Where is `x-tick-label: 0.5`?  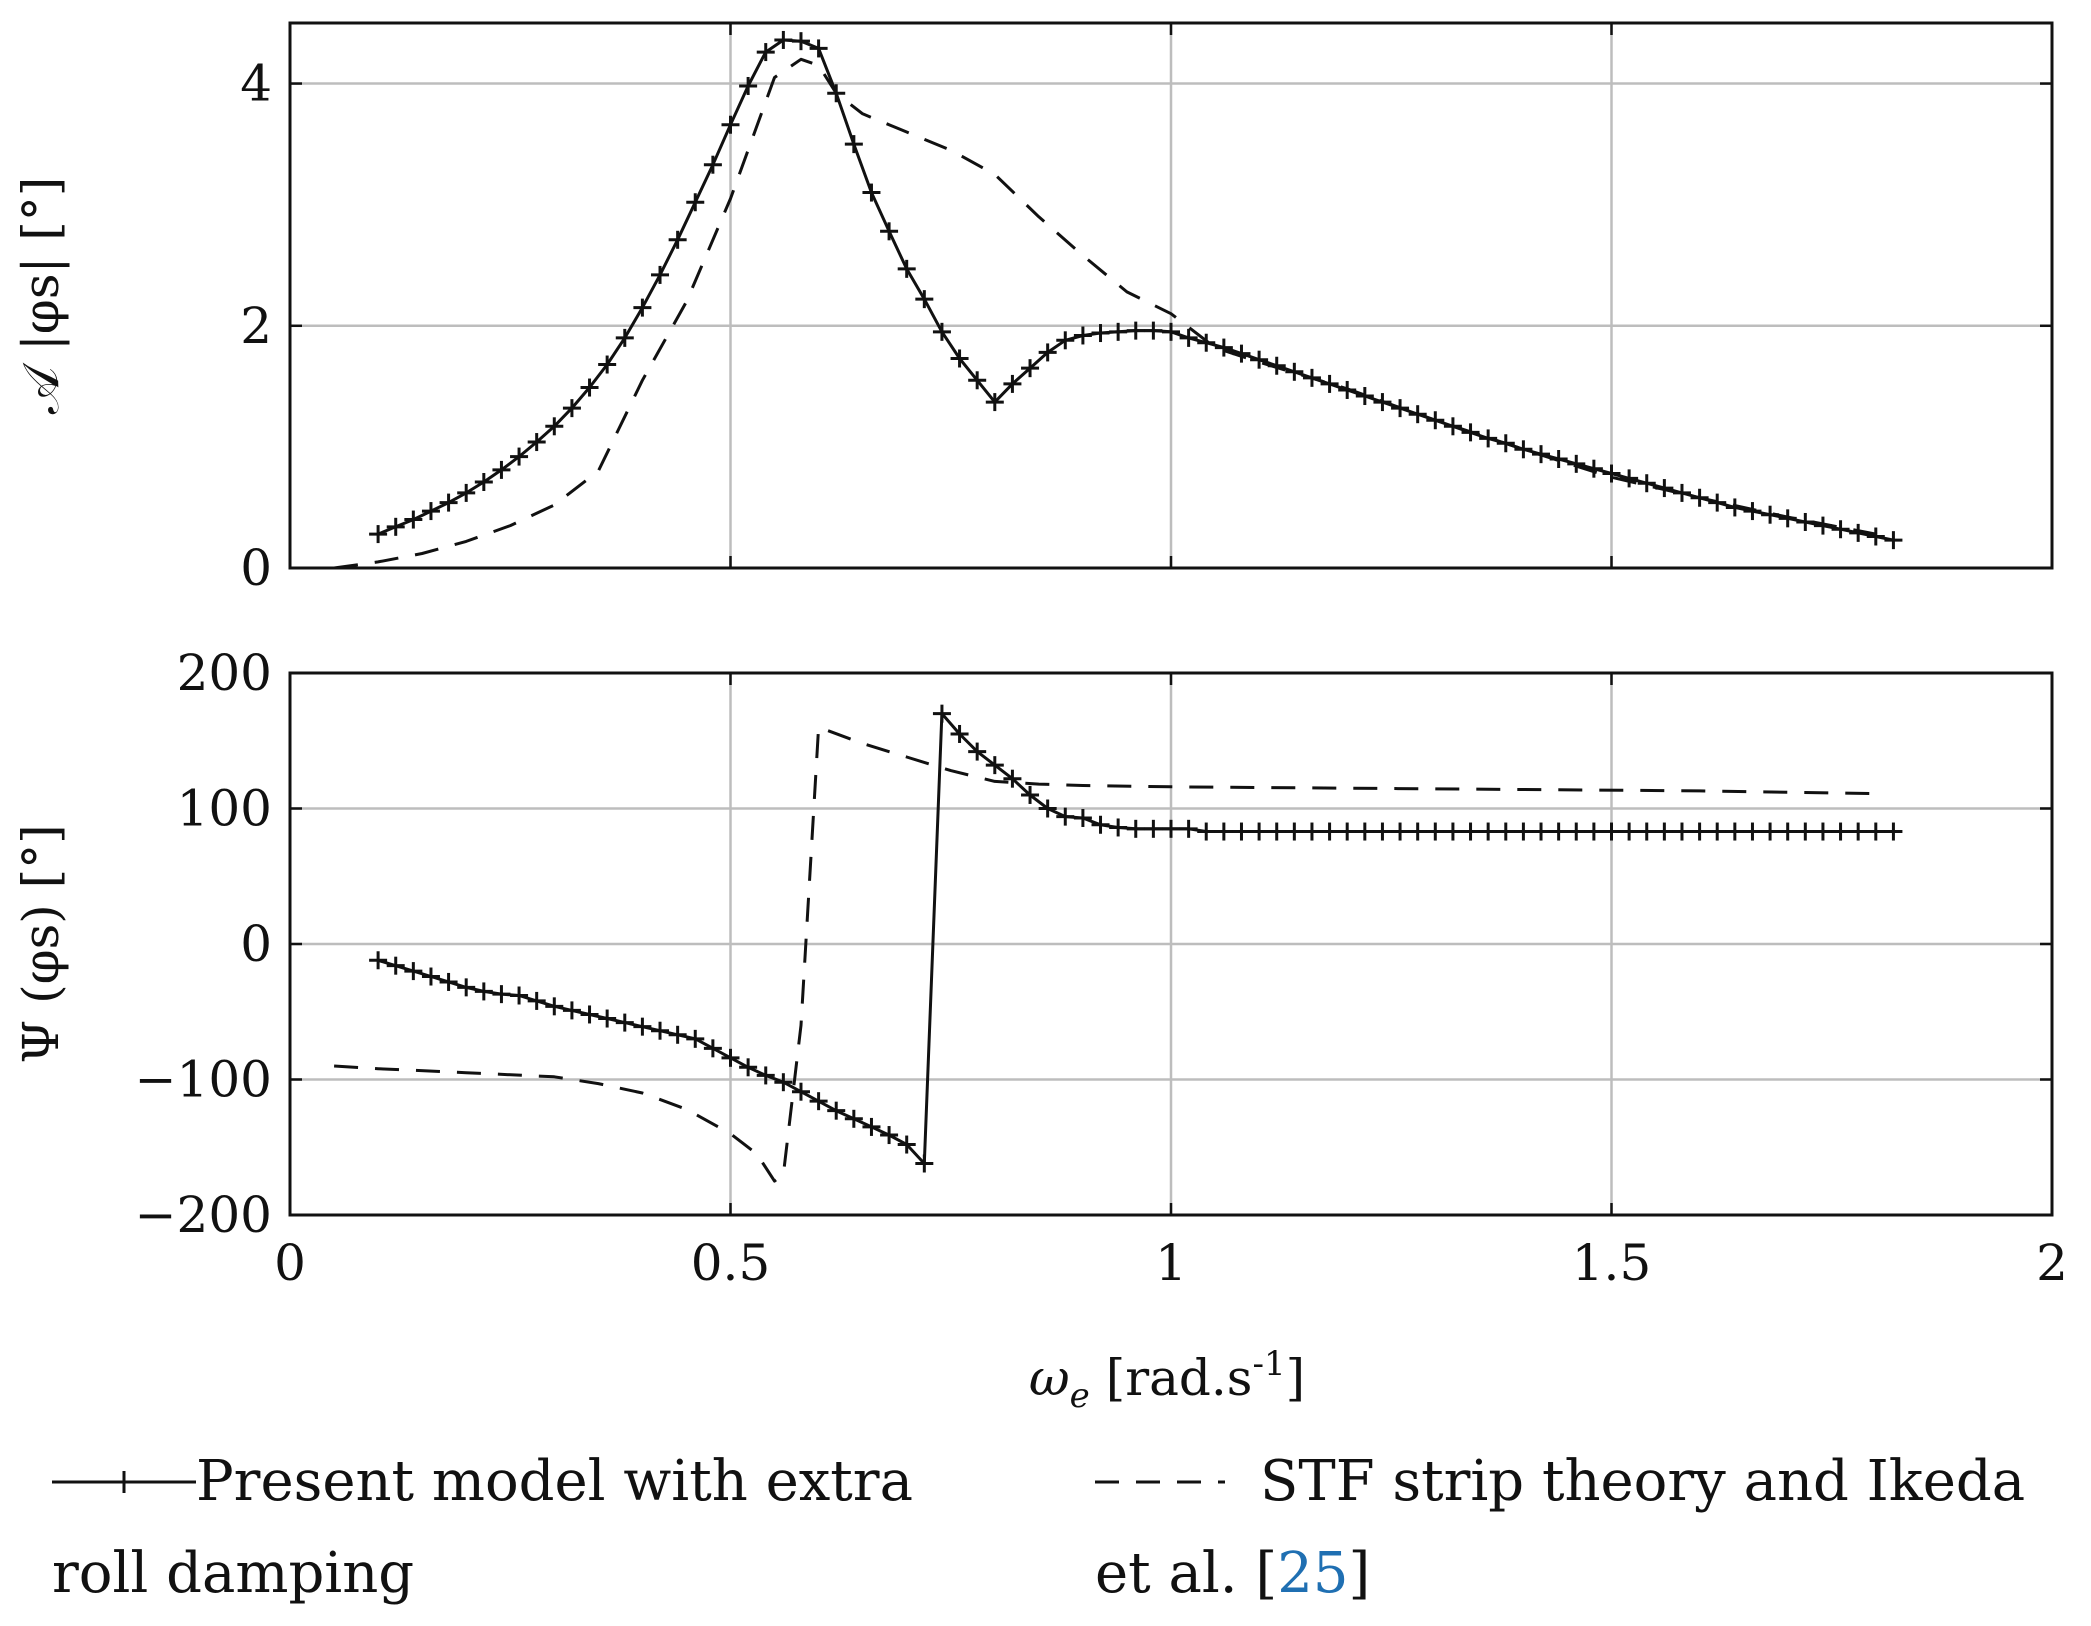
x-tick-label: 0.5 is located at coordinates (731, 1263).